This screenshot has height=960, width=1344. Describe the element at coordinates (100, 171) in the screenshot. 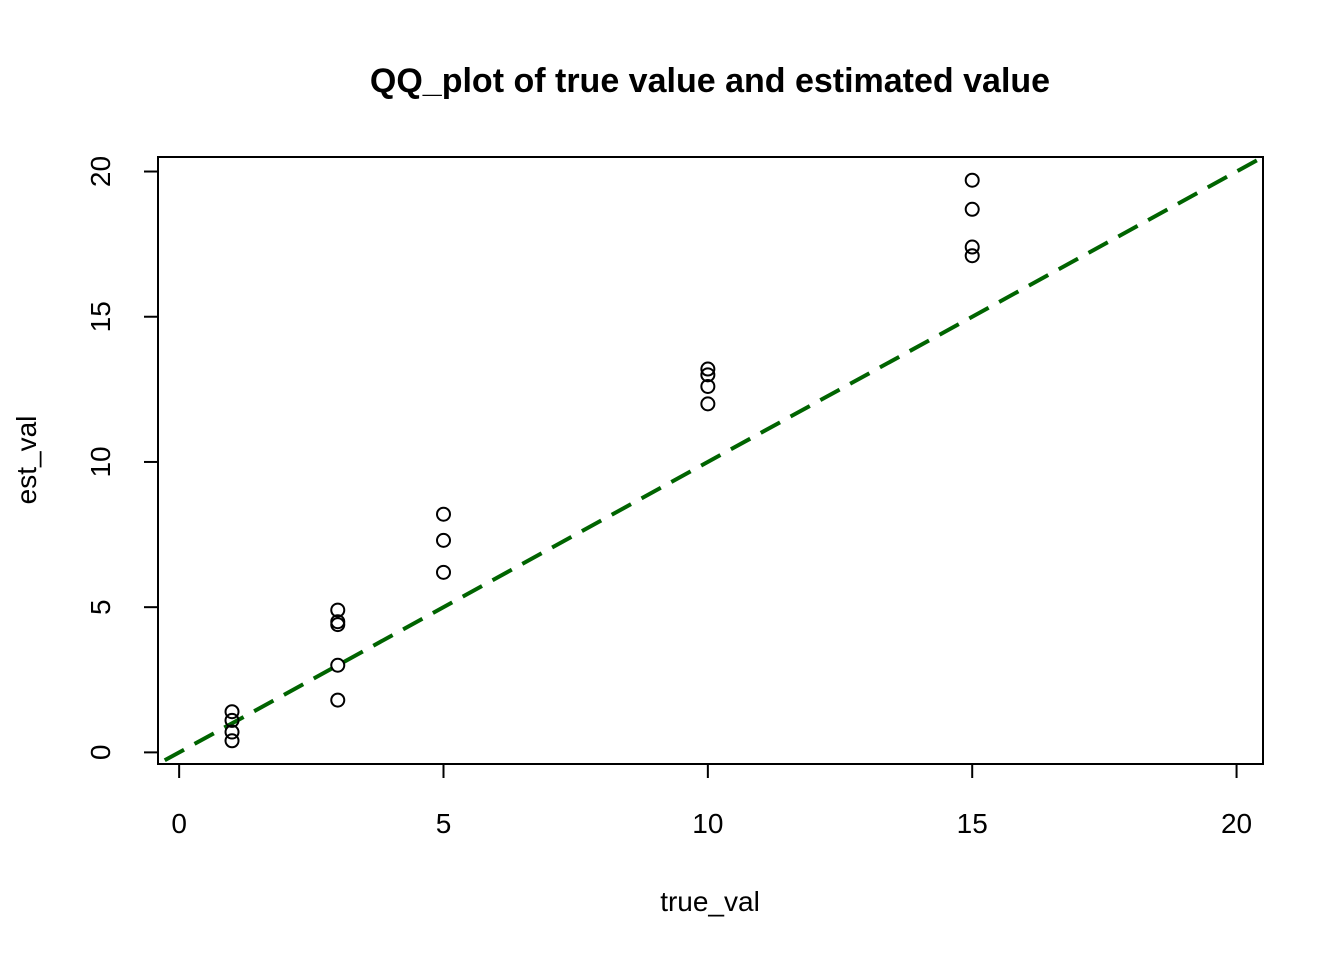

I see `y-tick-label: 20` at that location.